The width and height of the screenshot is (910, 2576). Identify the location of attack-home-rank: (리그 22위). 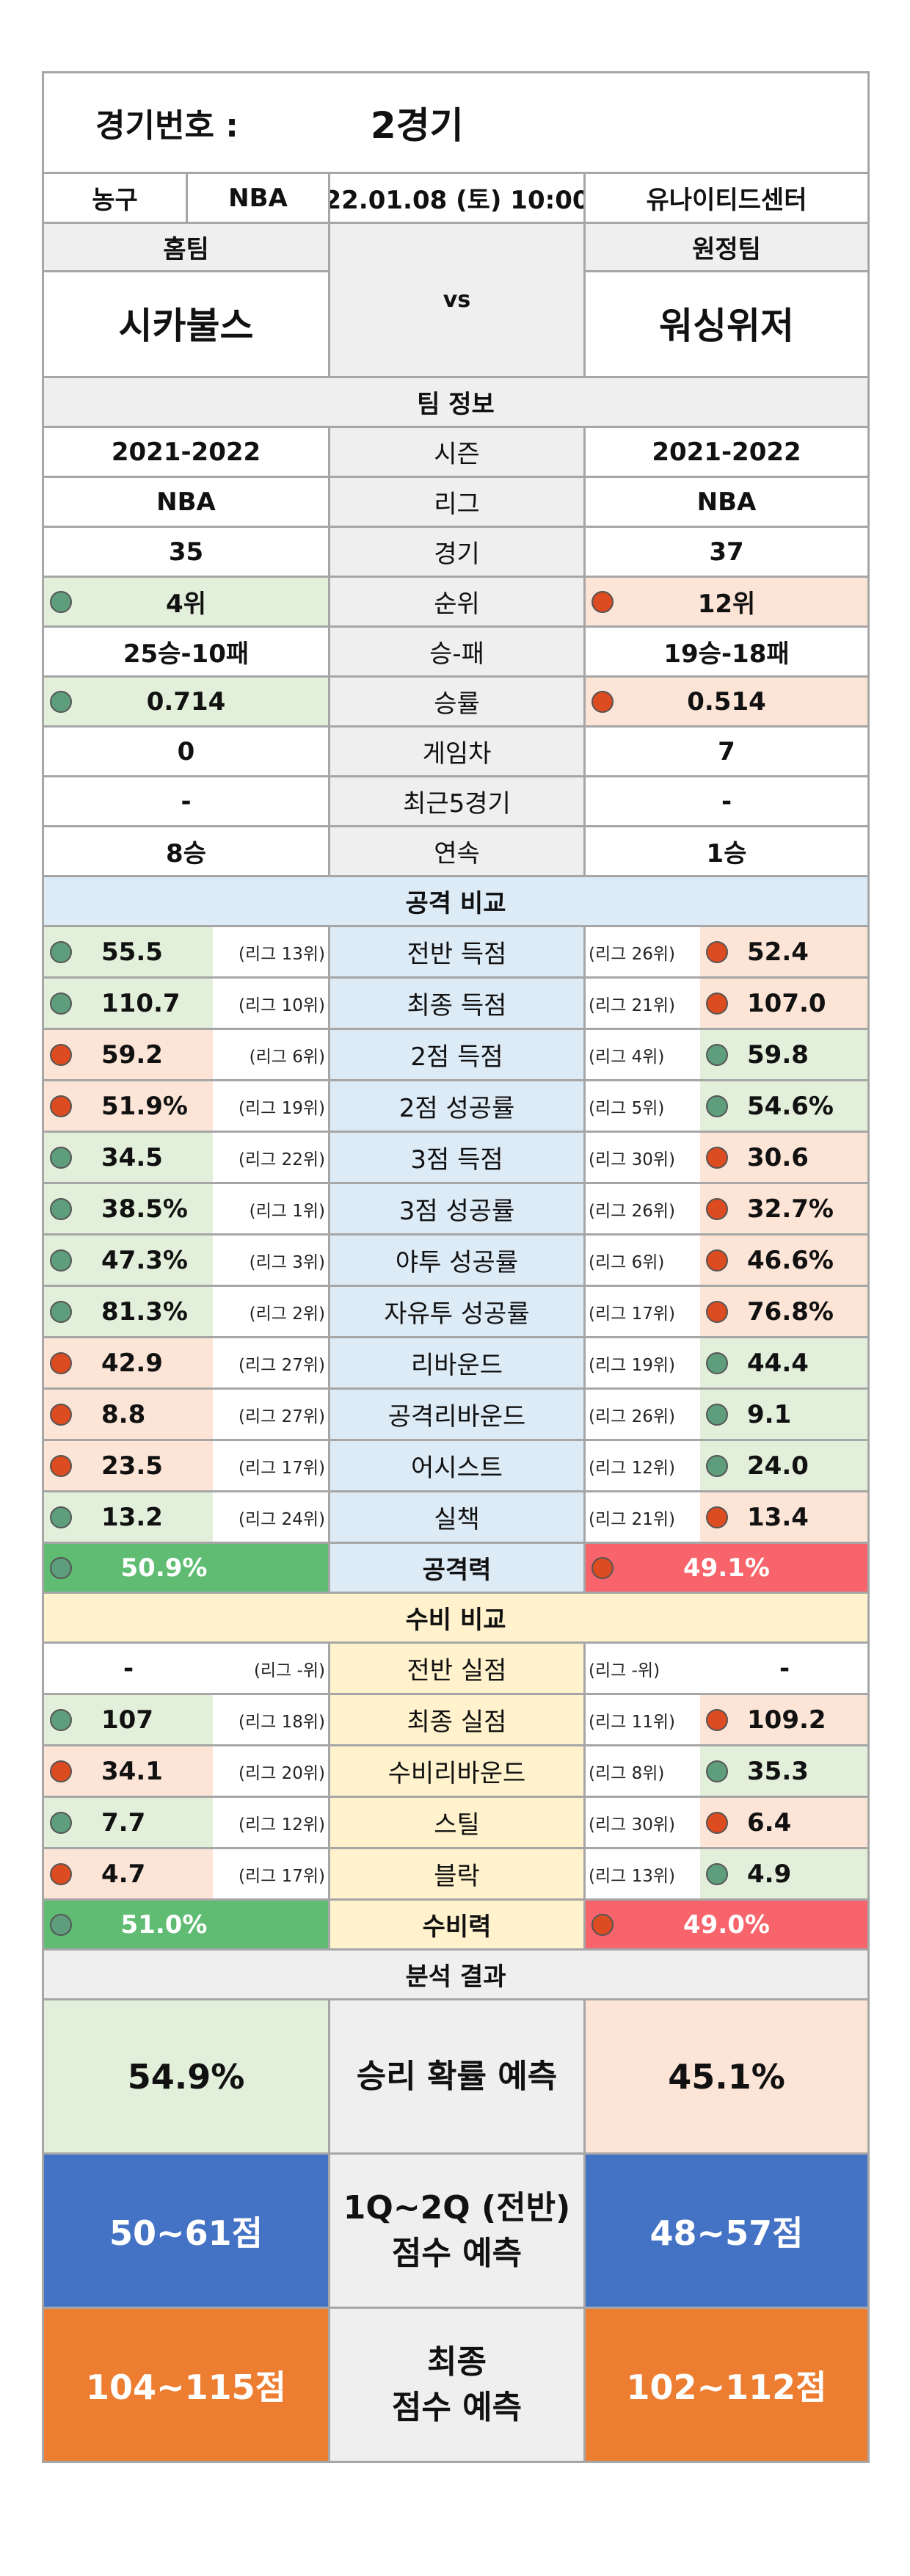
(281, 1159).